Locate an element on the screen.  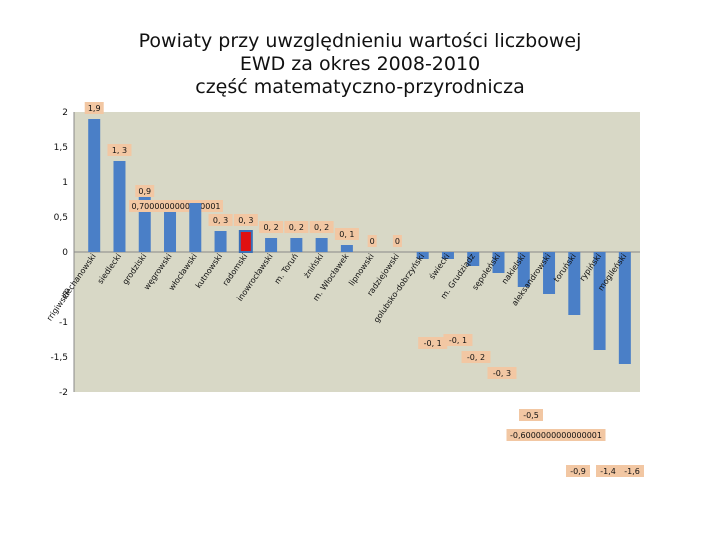
data-label: -0,9 is located at coordinates (578, 471).